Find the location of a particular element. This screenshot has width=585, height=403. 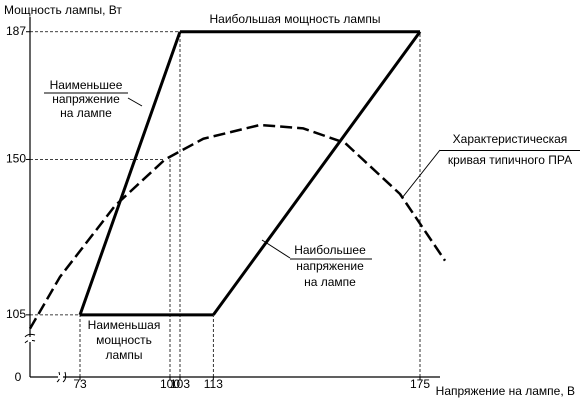

y-tick-label: 105 is located at coordinates (16, 314).